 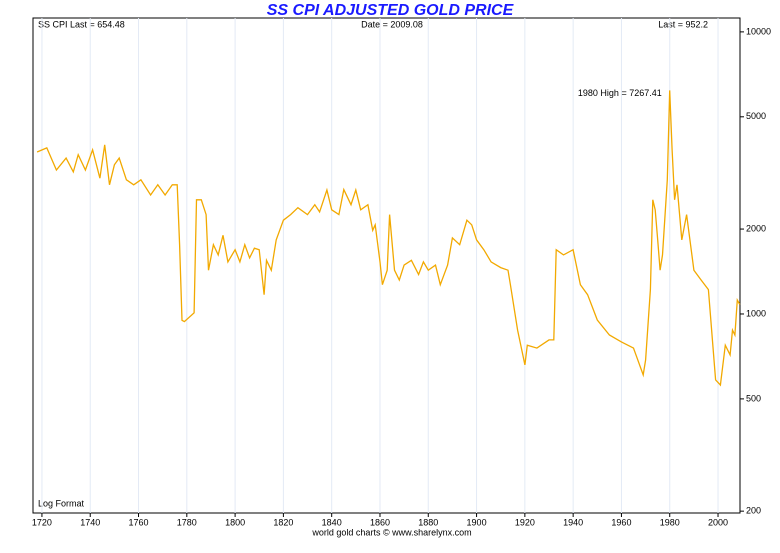 I want to click on chart-title: SS CPI ADJUSTED GOLD PRICE, so click(x=391, y=10).